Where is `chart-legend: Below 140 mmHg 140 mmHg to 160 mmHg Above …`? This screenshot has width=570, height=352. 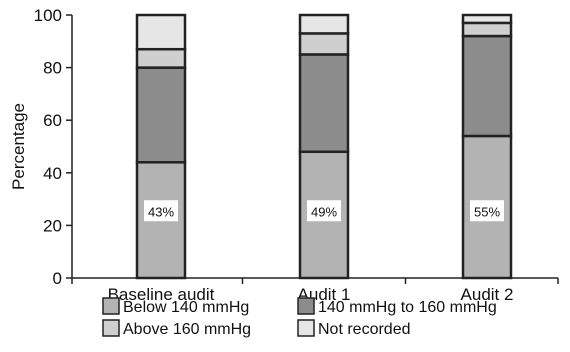 chart-legend: Below 140 mmHg 140 mmHg to 160 mmHg Above … is located at coordinates (299, 317).